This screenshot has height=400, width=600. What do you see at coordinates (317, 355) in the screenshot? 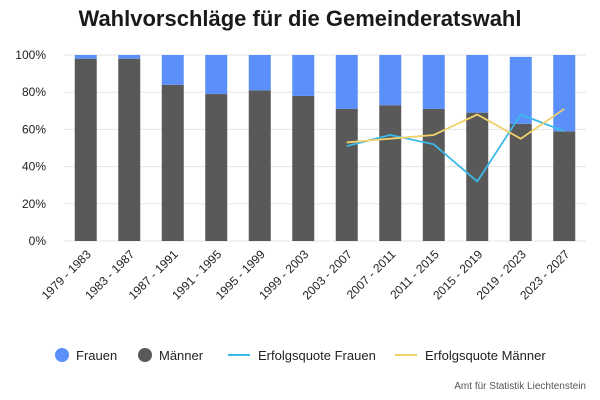
I see `legend-label-erfolgsquote-frauen: Erfolgsquote Frauen` at bounding box center [317, 355].